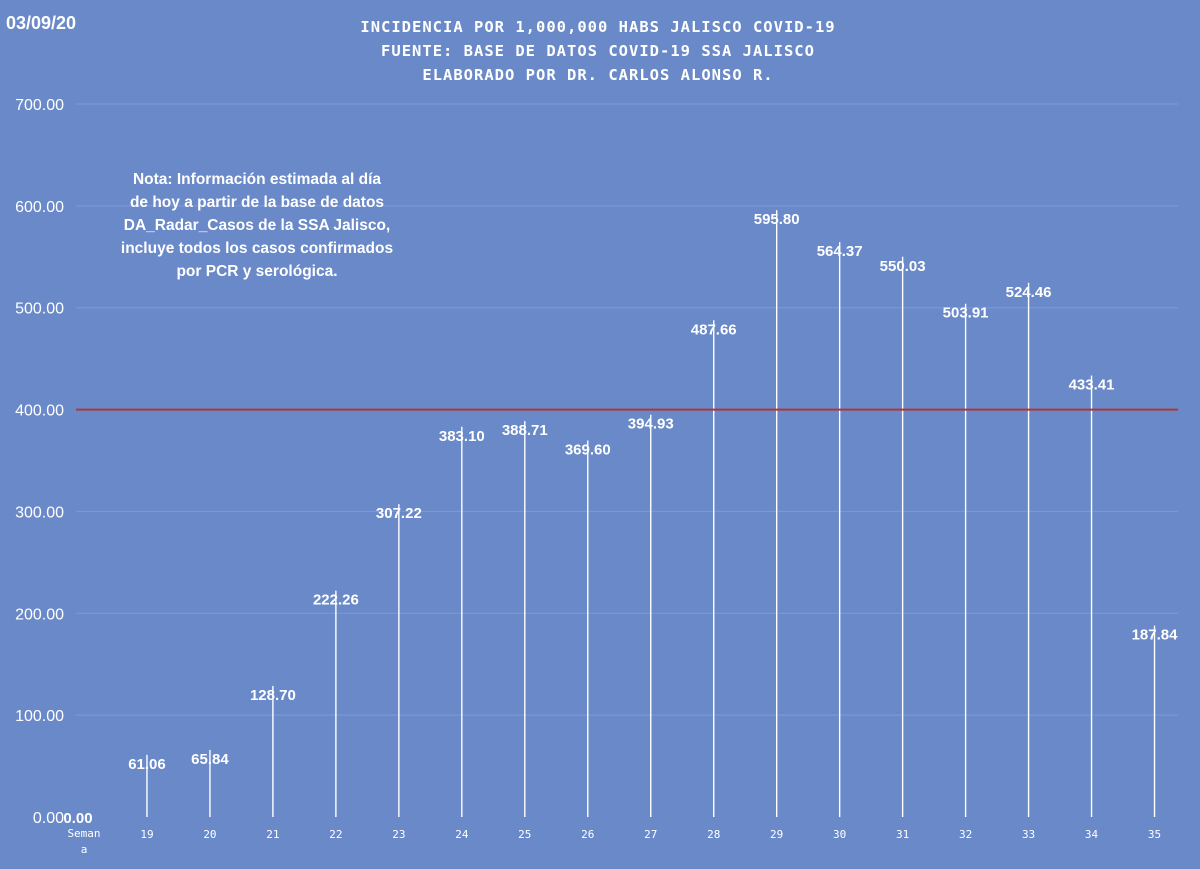 The height and width of the screenshot is (869, 1200). I want to click on data-label: 128.70, so click(273, 695).